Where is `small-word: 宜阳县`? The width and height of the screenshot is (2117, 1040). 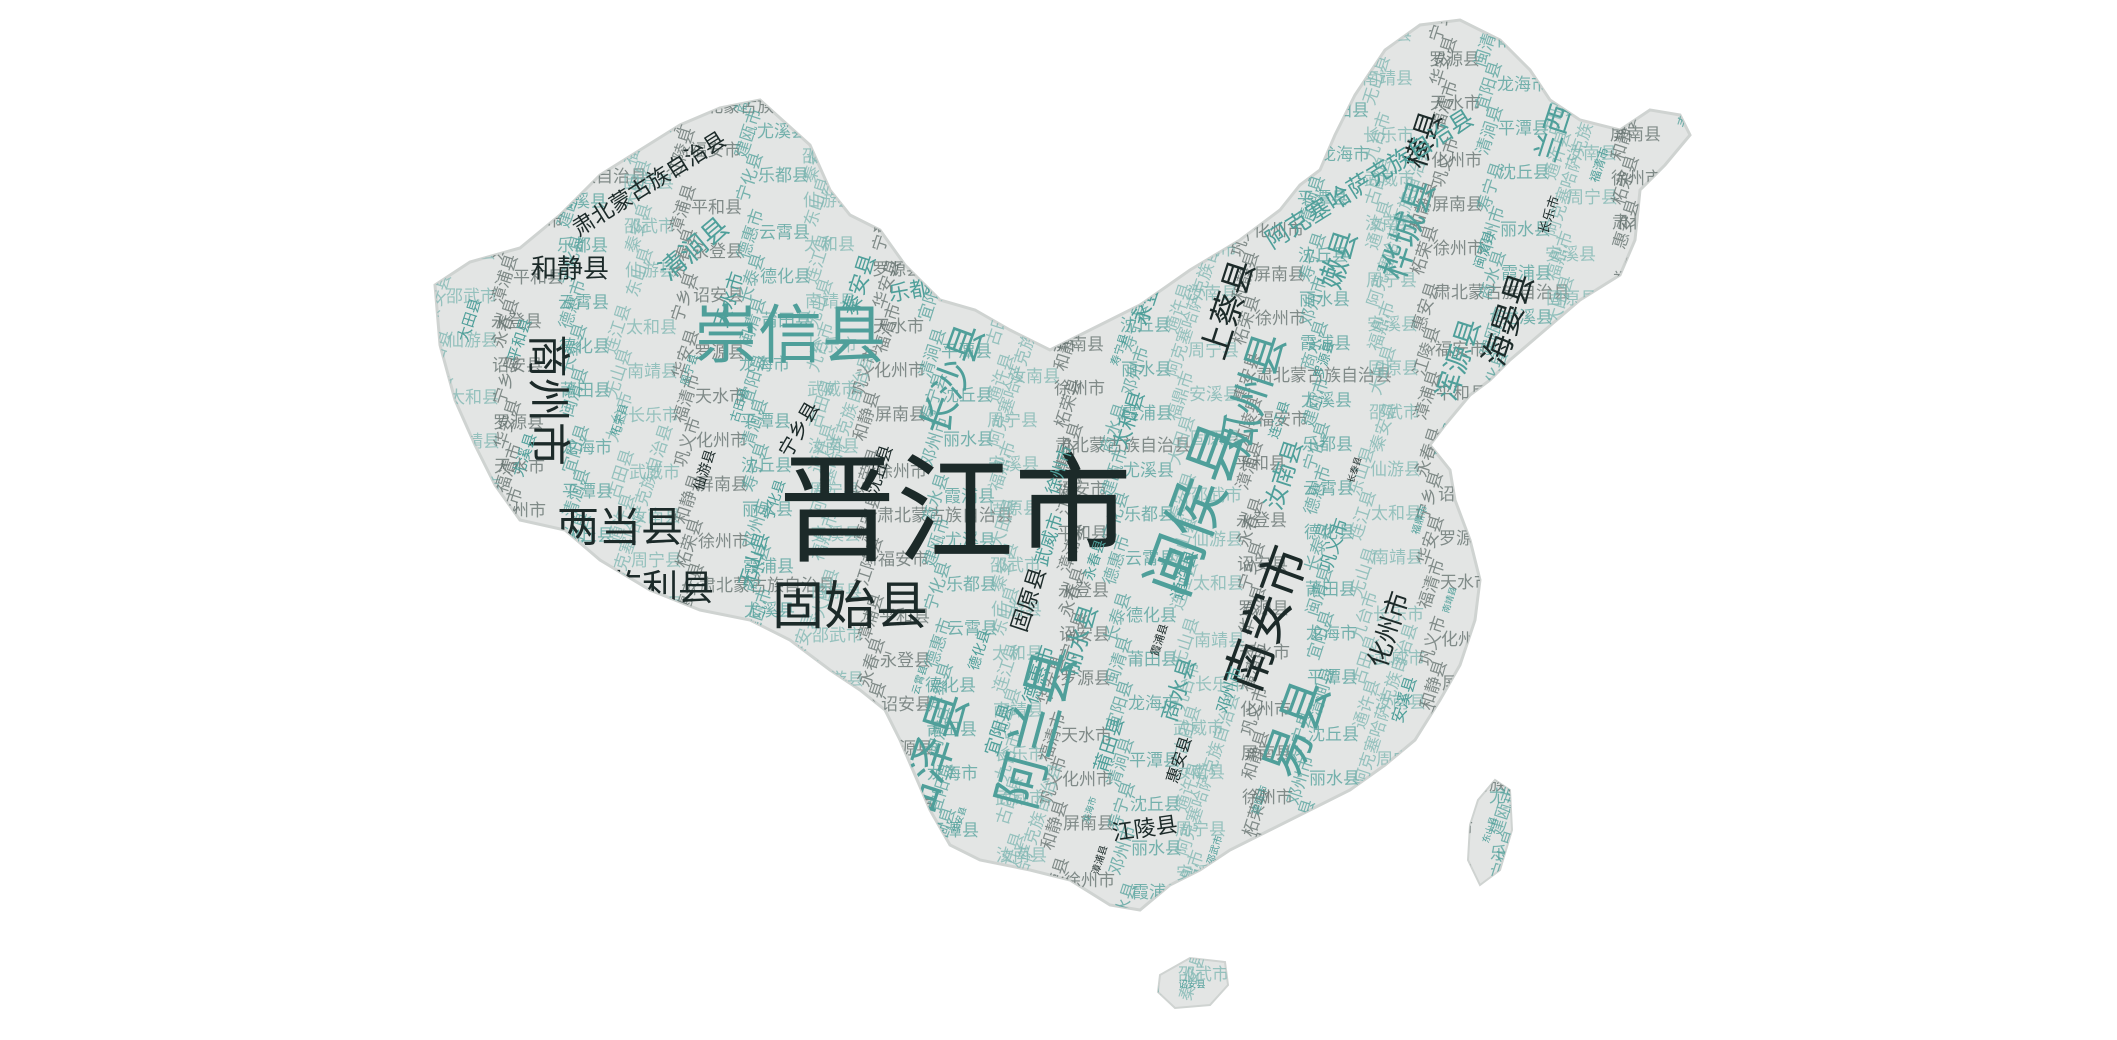 small-word: 宜阳县 is located at coordinates (764, 858).